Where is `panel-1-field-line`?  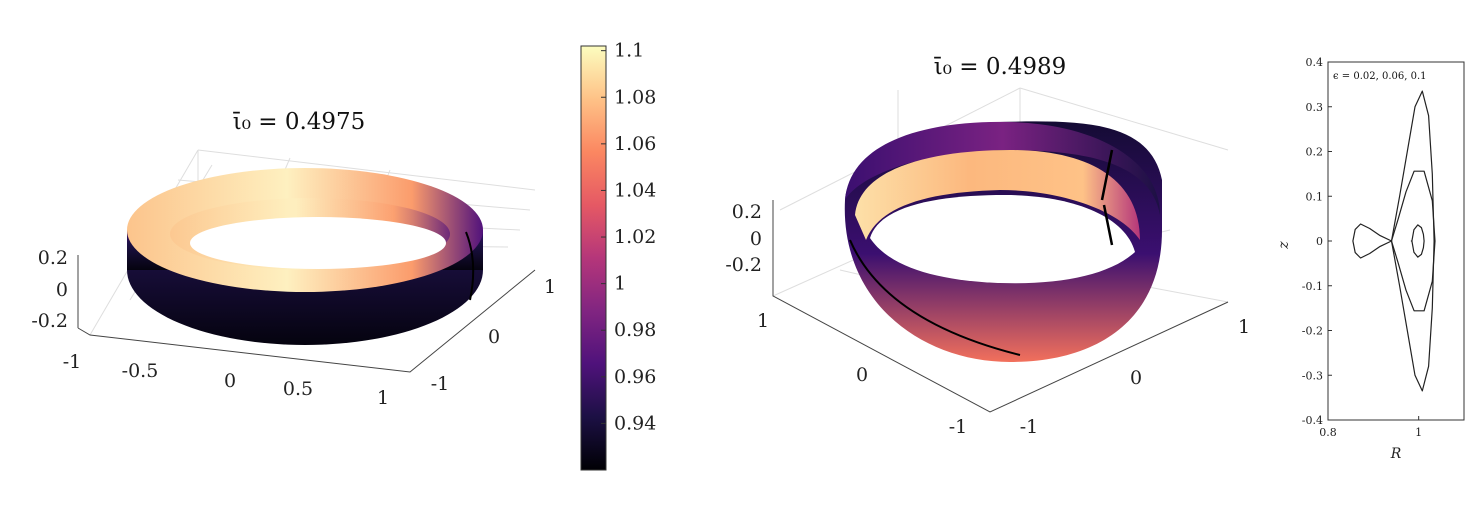
panel-1-field-line is located at coordinates (470, 266).